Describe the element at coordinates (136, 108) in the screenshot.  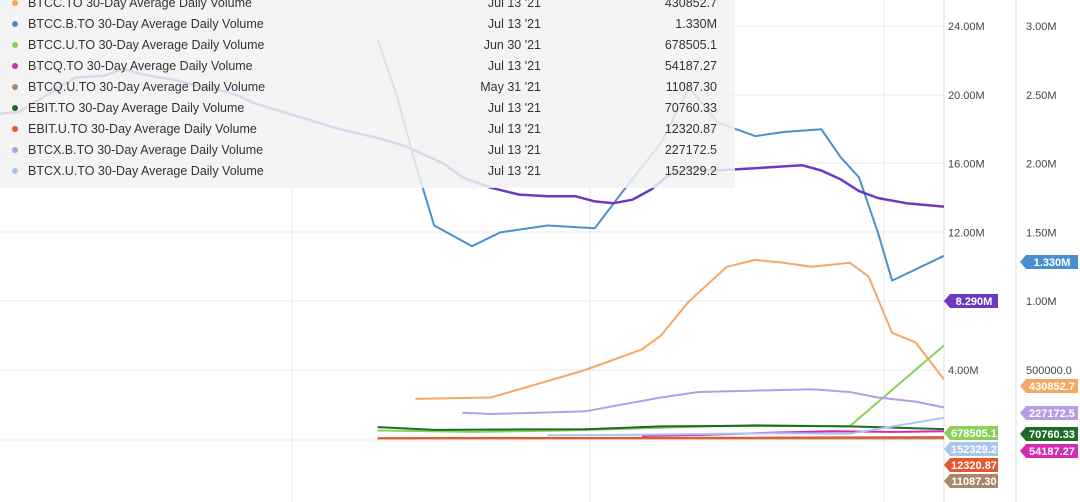
I see `legend-series-name: EBIT.TO 30-Day Average Daily Volume` at that location.